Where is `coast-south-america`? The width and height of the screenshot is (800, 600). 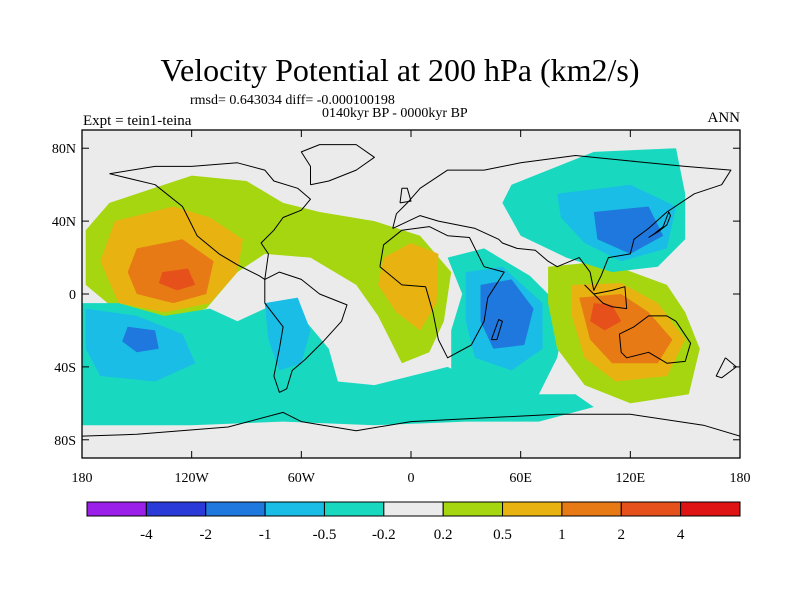 coast-south-america is located at coordinates (306, 332).